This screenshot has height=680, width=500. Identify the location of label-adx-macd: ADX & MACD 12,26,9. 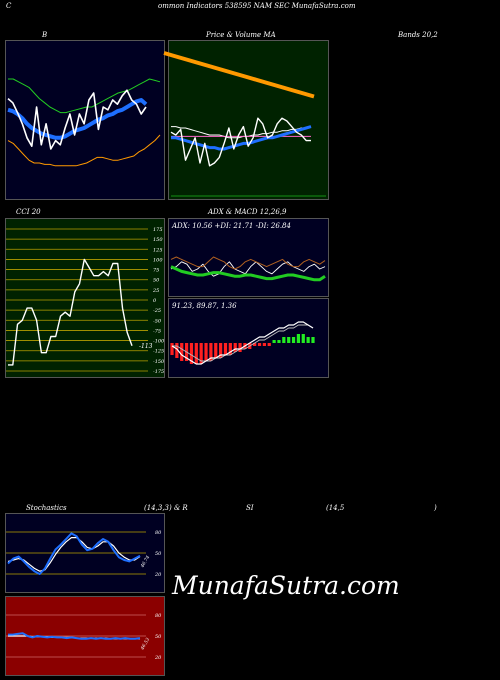
(247, 212).